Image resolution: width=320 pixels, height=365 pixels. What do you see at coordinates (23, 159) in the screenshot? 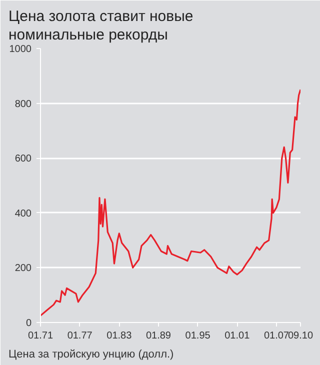
I see `y-tick-label: 600` at bounding box center [23, 159].